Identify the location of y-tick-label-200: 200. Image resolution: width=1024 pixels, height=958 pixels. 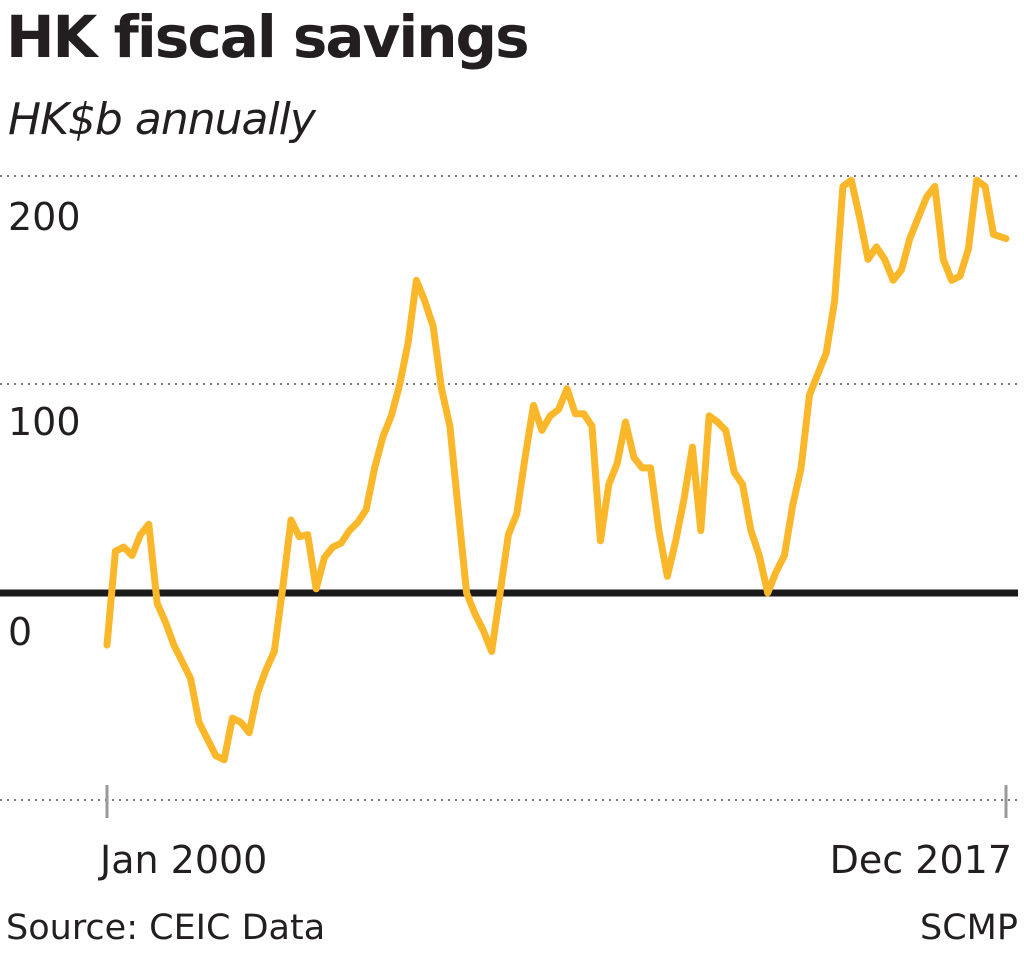
(44, 217).